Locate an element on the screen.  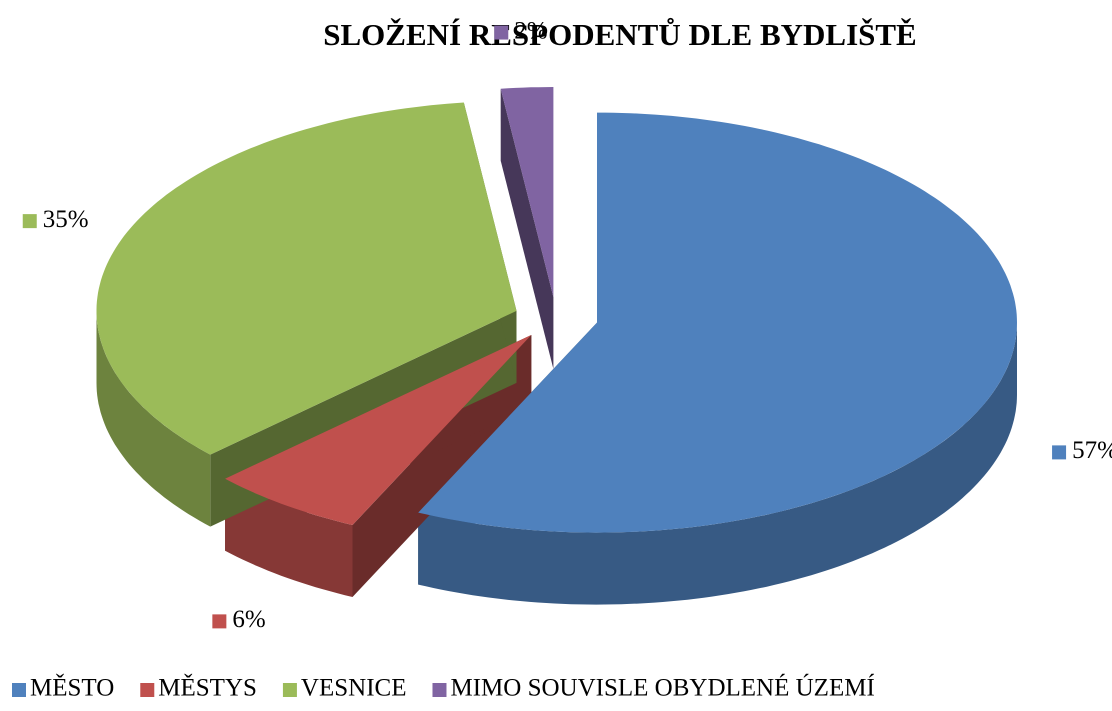
chart-title: SLOŽENÍ RESPODENTŮ DLE BYDLIŠTĚ is located at coordinates (619, 34).